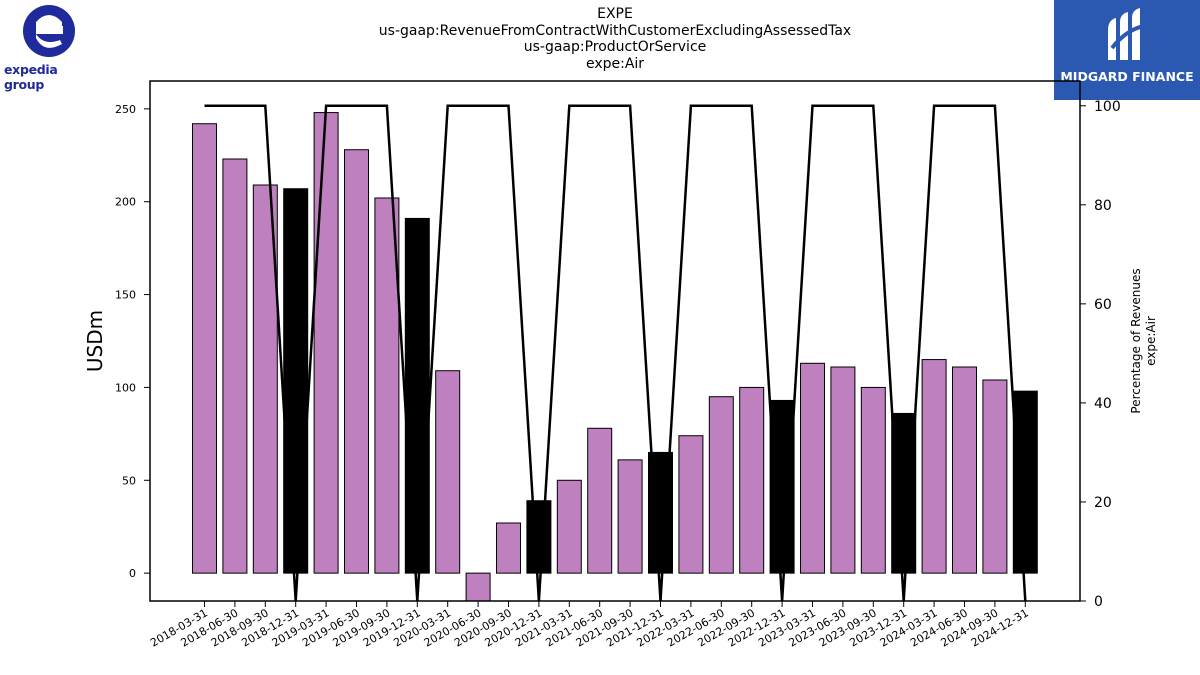 The height and width of the screenshot is (675, 1200). I want to click on expedia-logo-icon, so click(49, 31).